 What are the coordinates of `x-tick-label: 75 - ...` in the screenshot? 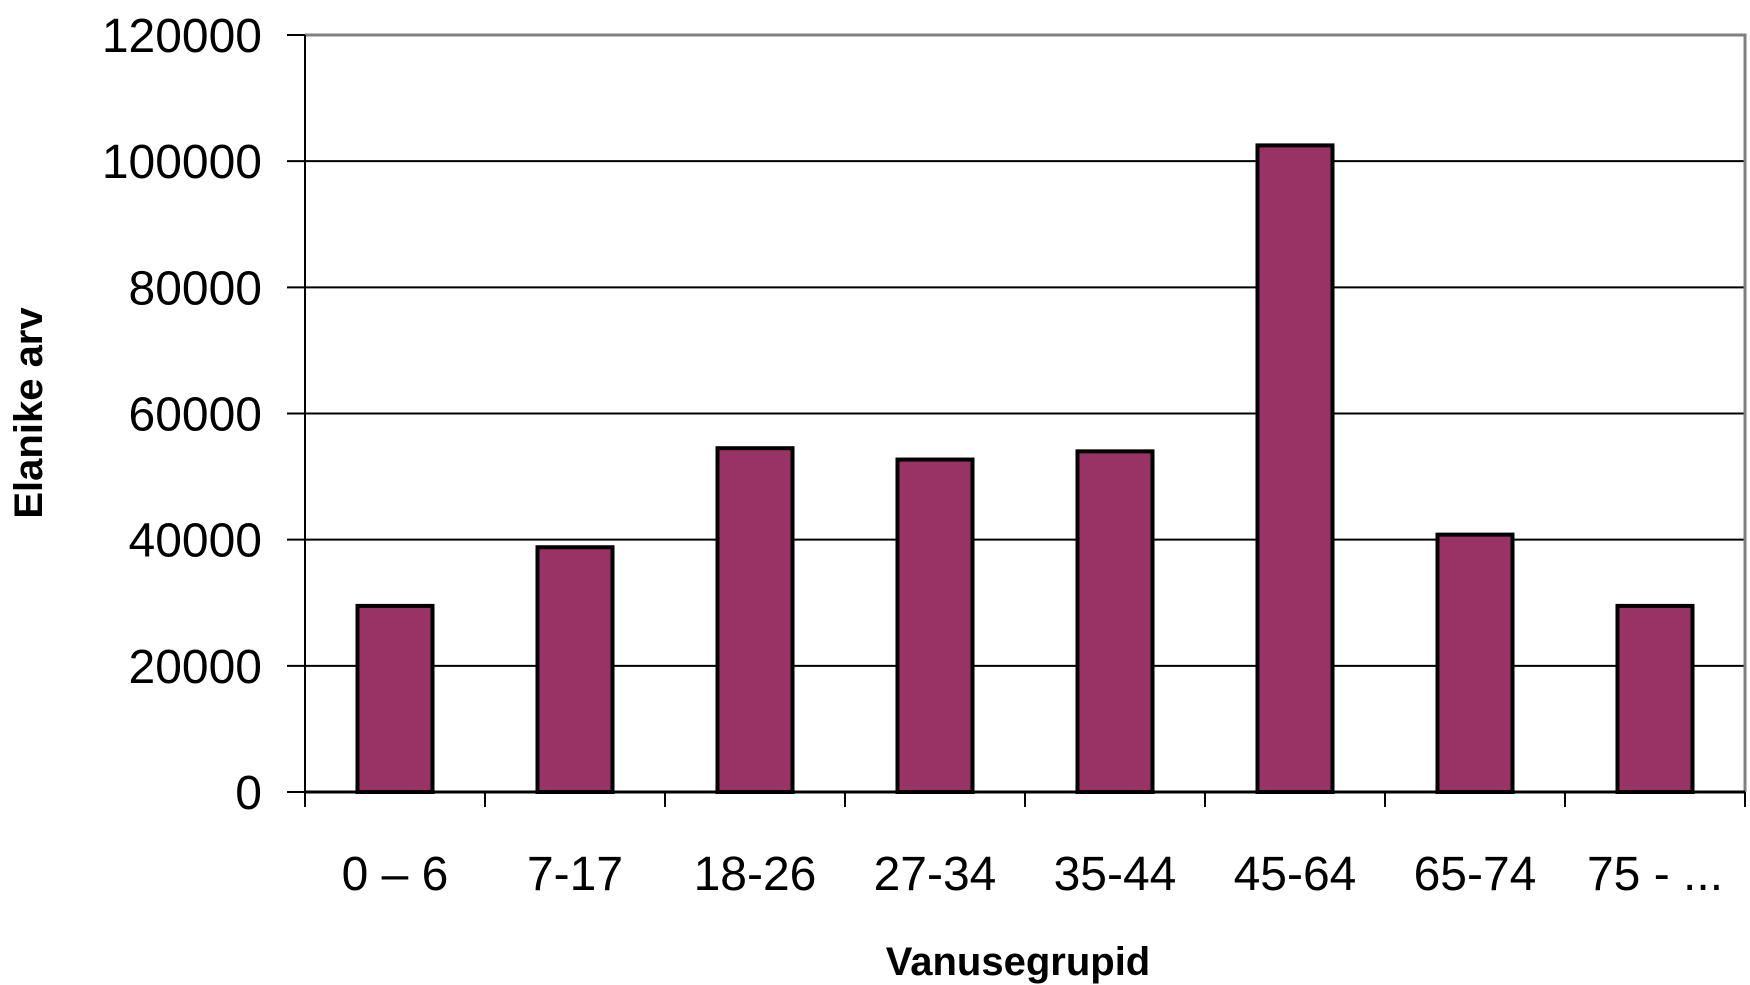 It's located at (1655, 874).